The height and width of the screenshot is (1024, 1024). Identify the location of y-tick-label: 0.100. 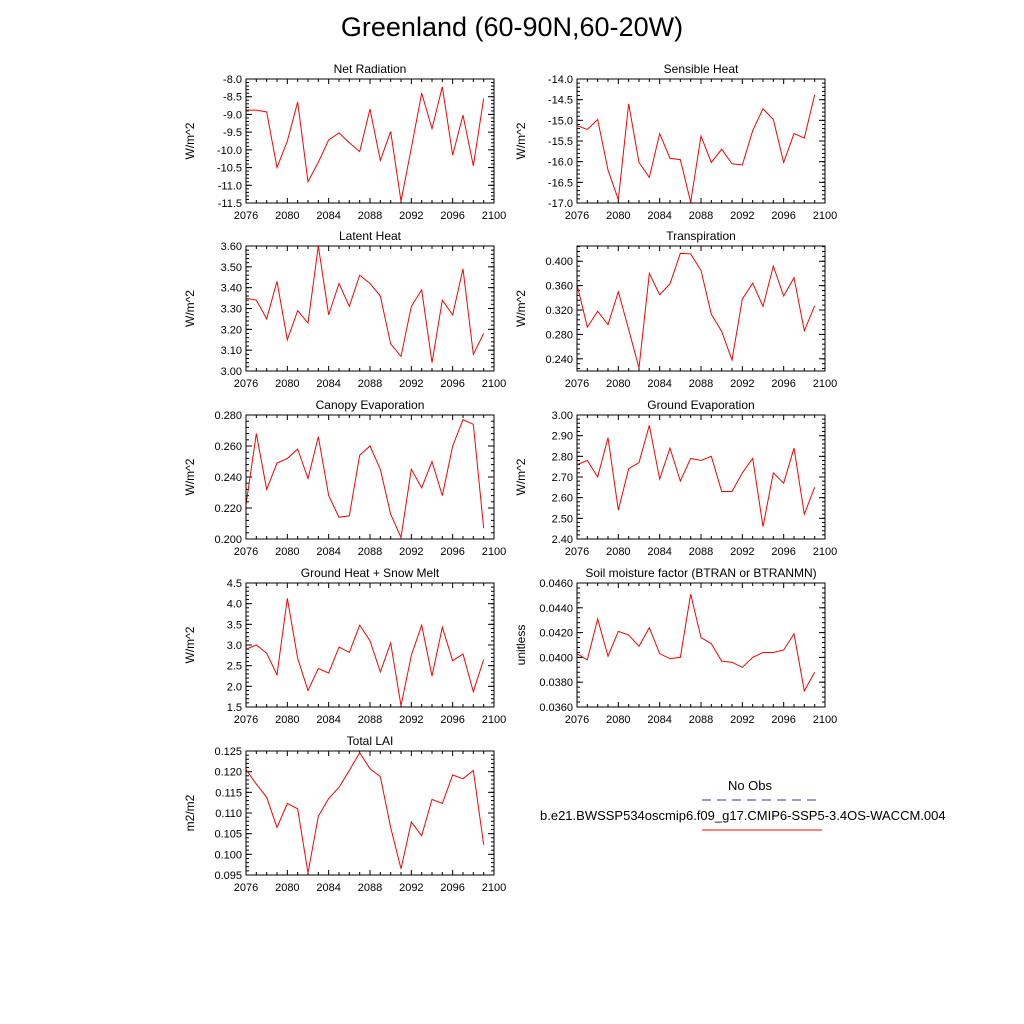
(228, 855).